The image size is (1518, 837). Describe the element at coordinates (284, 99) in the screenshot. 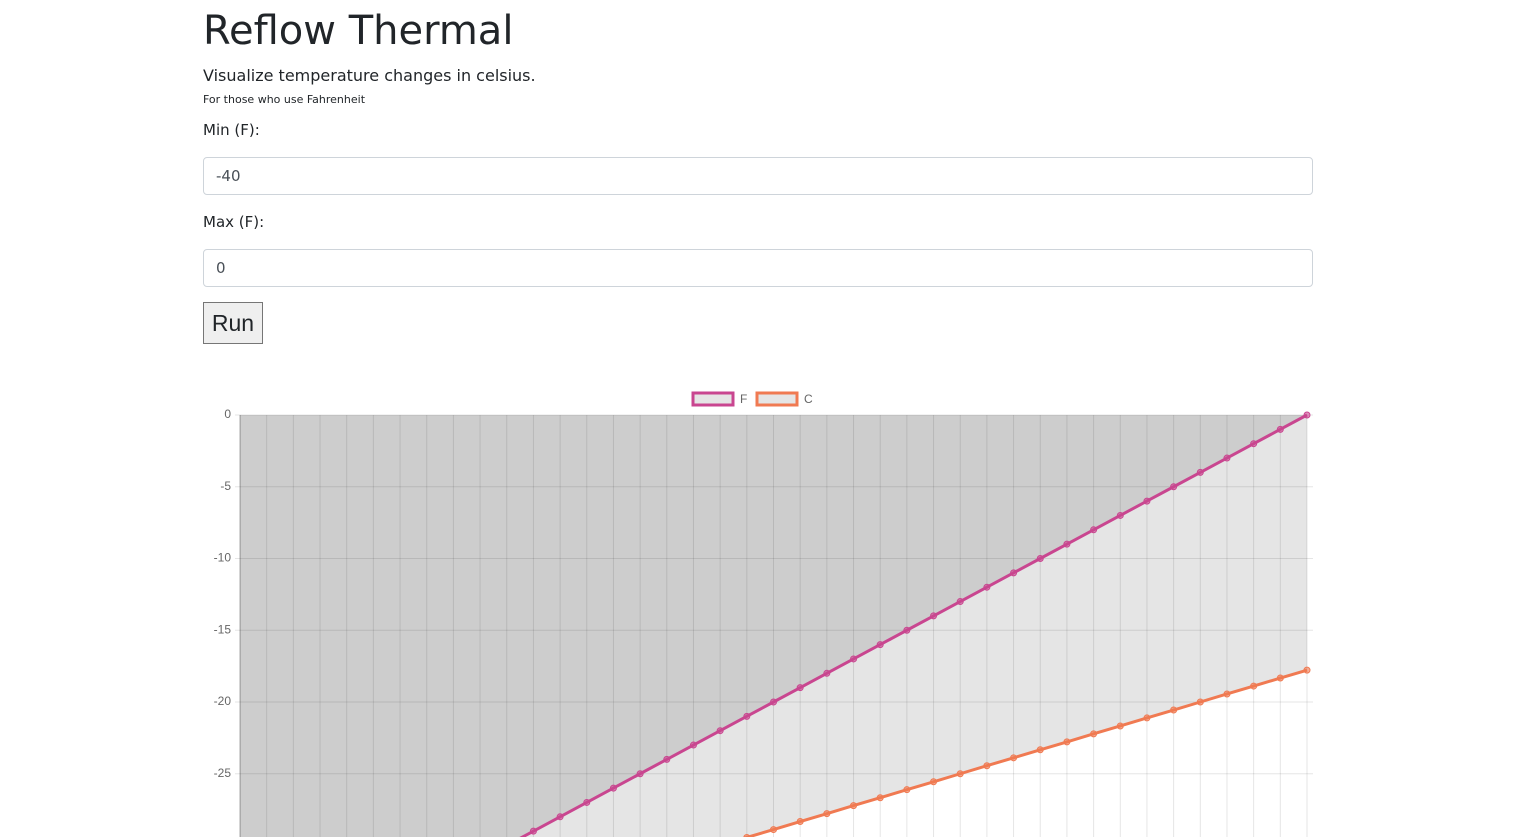

I see `note: For those who use Fahrenheit` at that location.